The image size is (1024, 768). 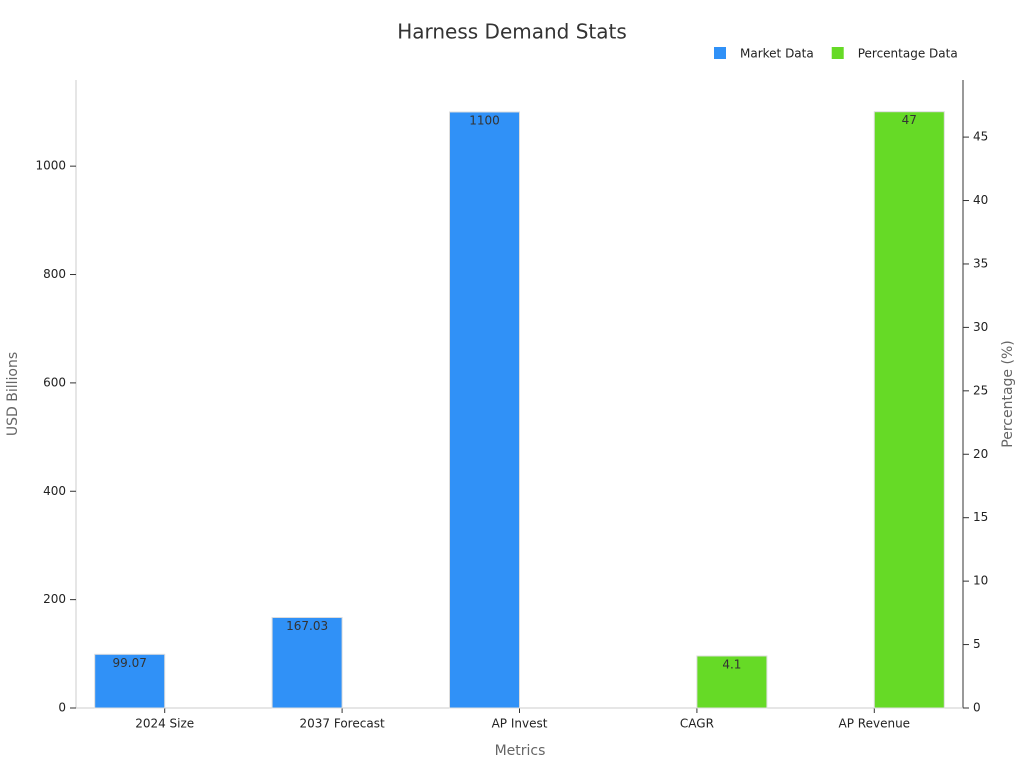 I want to click on y-tick-label: 0, so click(x=62, y=708).